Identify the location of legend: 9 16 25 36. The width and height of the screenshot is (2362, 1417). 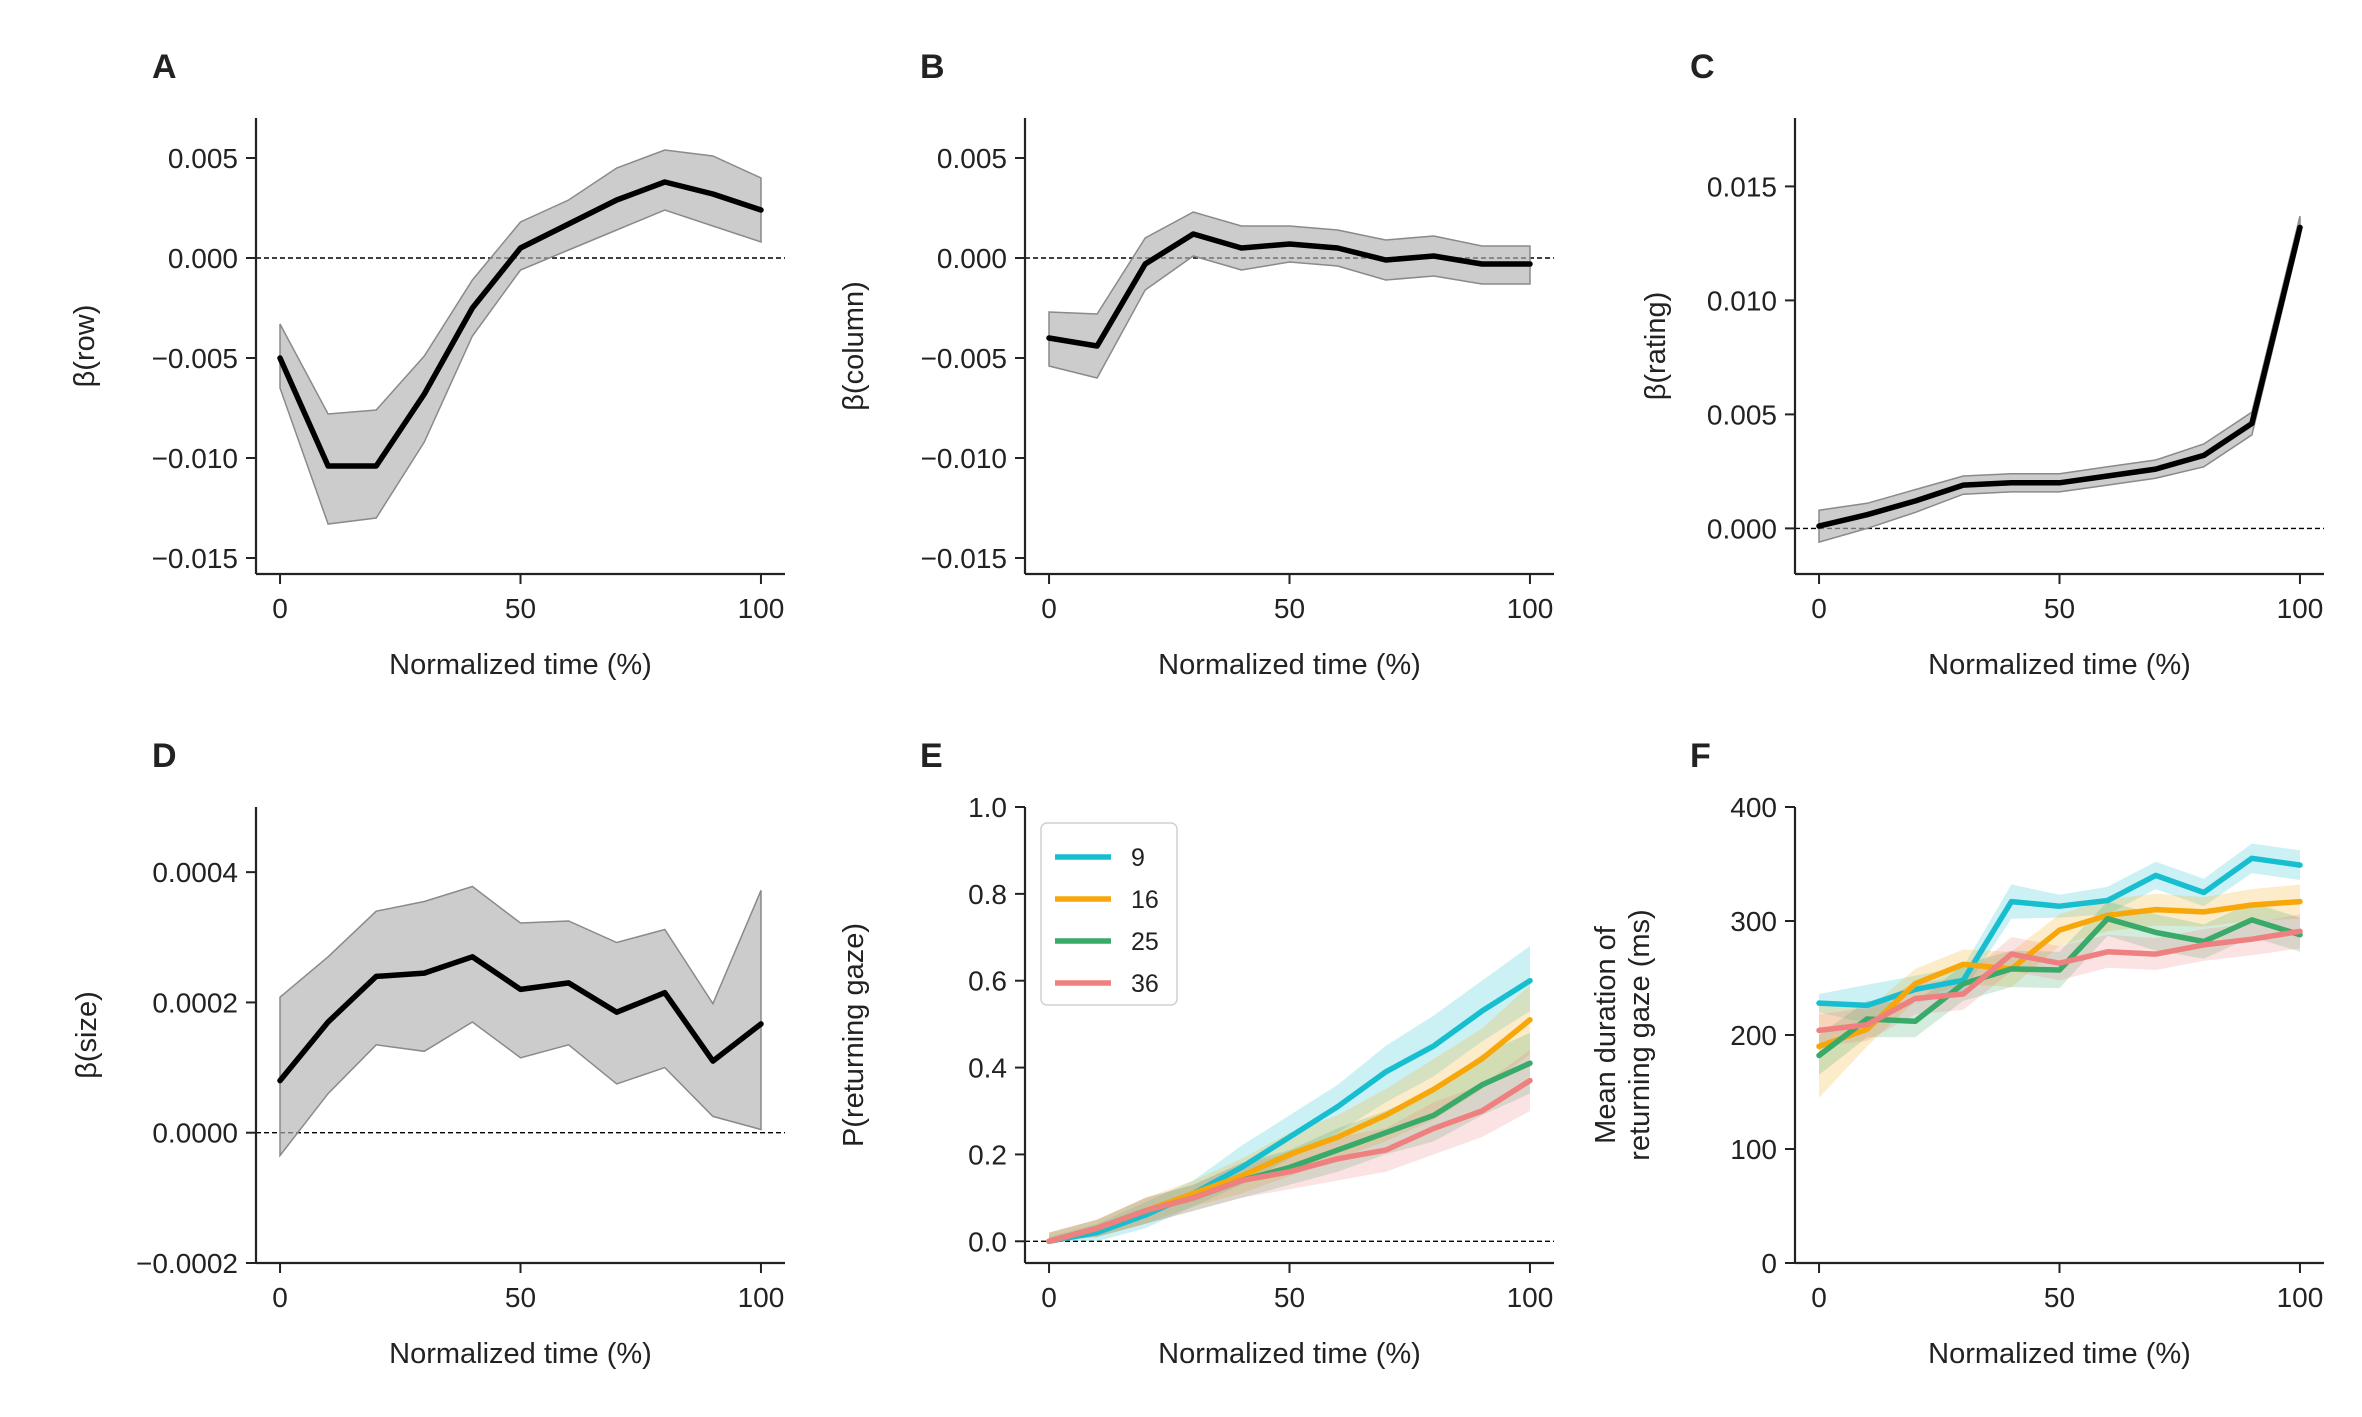
(1109, 914).